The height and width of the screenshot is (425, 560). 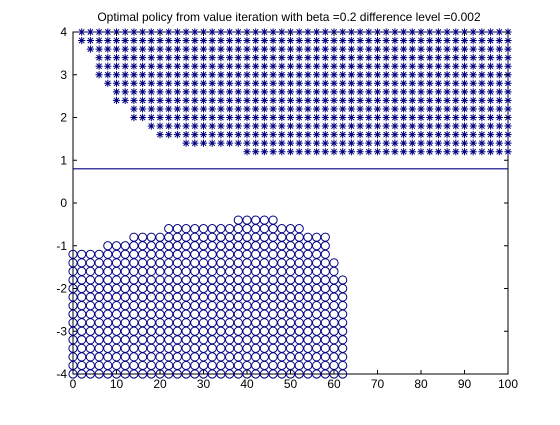 What do you see at coordinates (378, 384) in the screenshot?
I see `x-tick-label: 70` at bounding box center [378, 384].